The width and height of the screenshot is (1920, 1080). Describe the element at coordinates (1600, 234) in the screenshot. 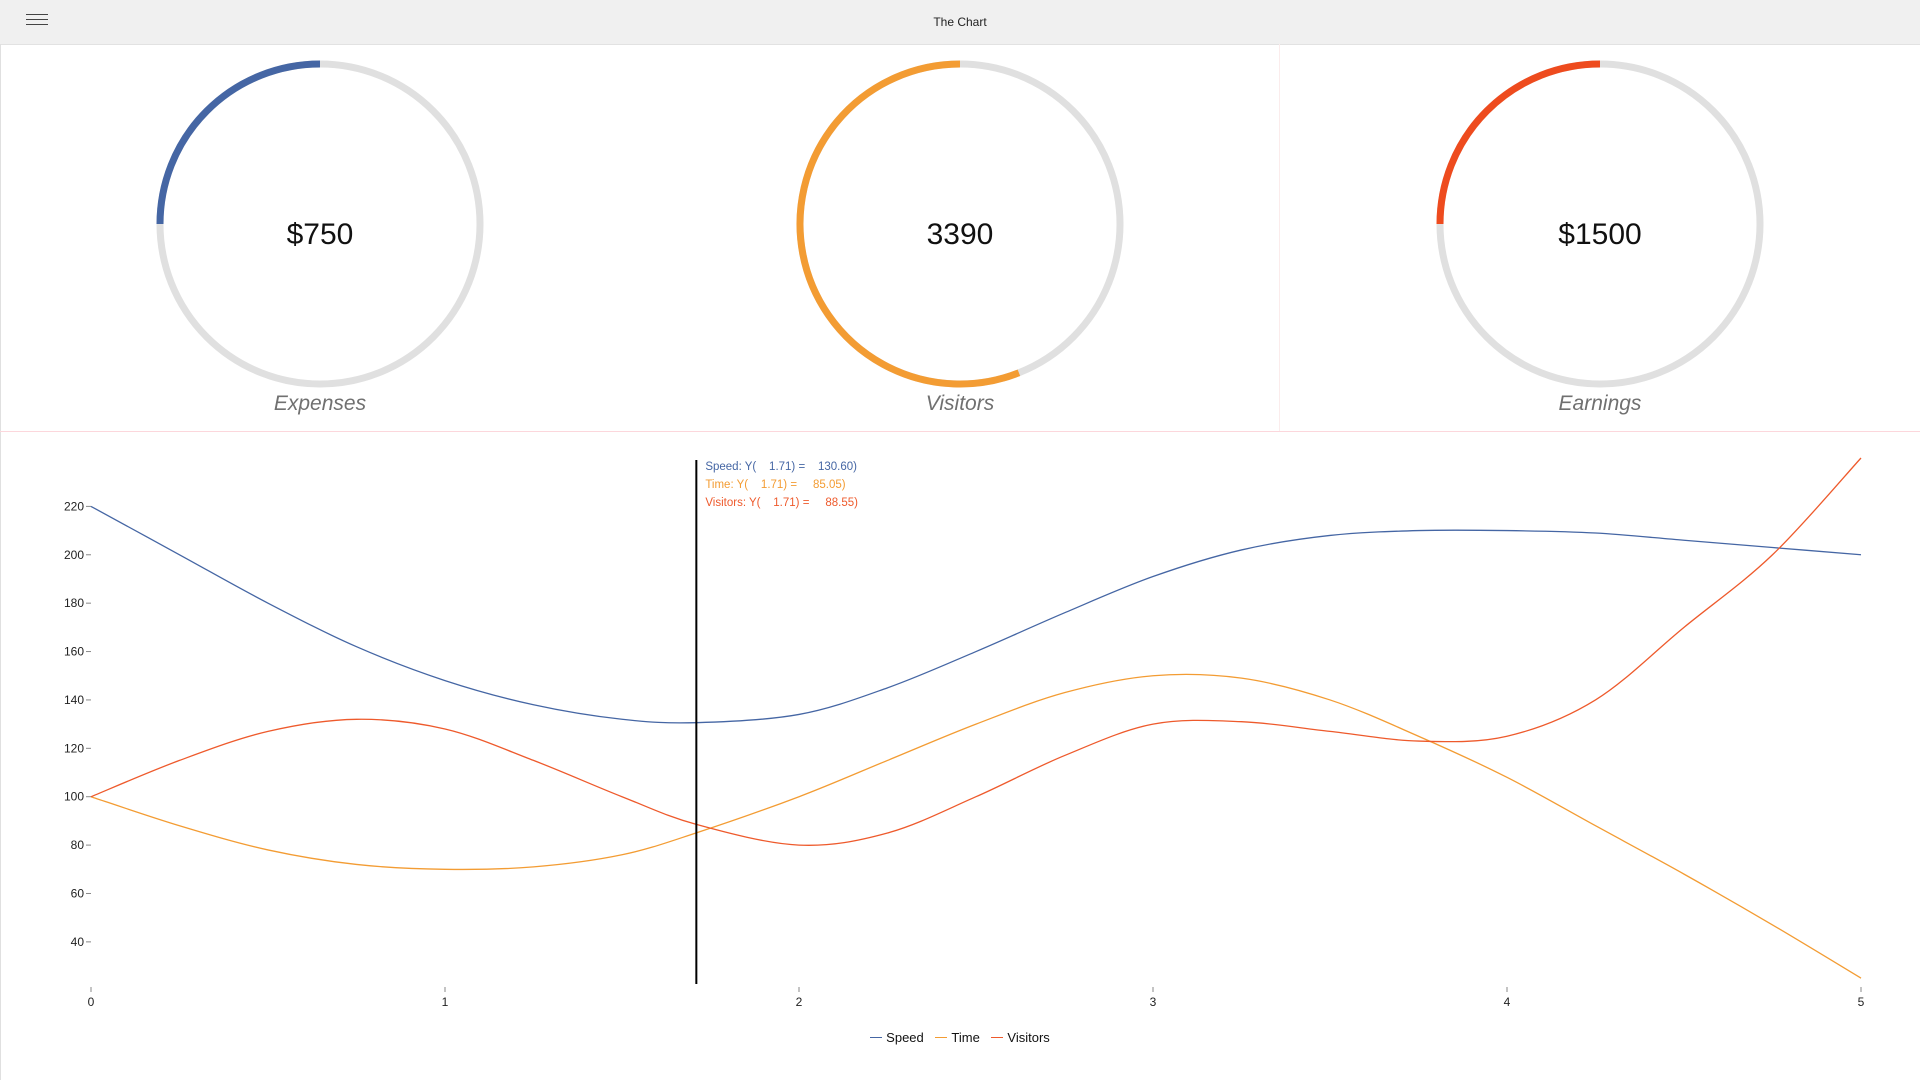

I see `gauge-value-earnings: $1500` at that location.